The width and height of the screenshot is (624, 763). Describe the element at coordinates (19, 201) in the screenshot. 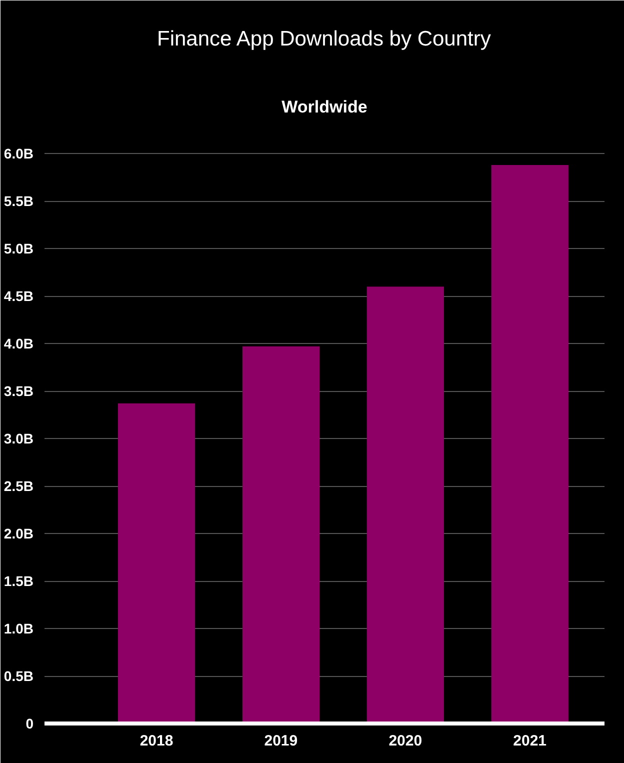

I see `y-tick-label: 5.5B` at that location.